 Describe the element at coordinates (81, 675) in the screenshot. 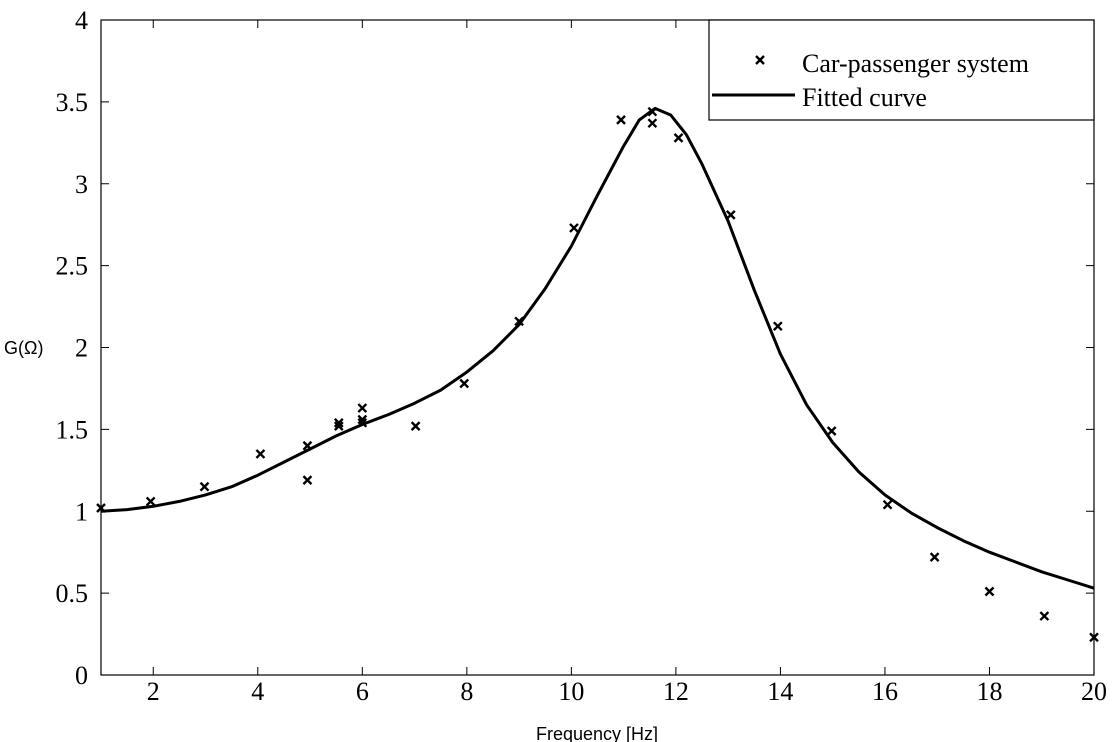

I see `y-tick-label: 0` at that location.